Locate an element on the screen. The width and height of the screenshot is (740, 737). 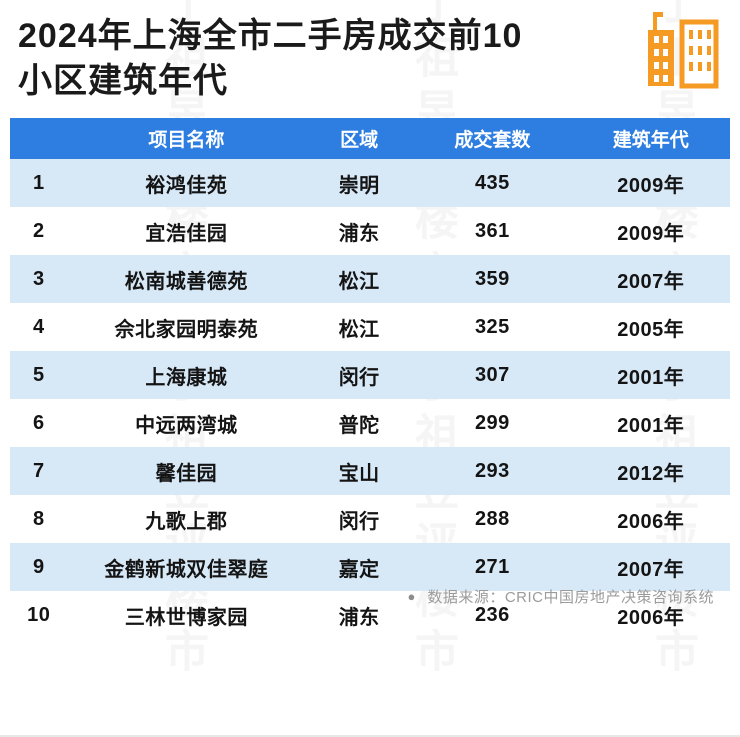
table-row: 7 馨佳园 宝山 293 2012年 is located at coordinates (370, 471).